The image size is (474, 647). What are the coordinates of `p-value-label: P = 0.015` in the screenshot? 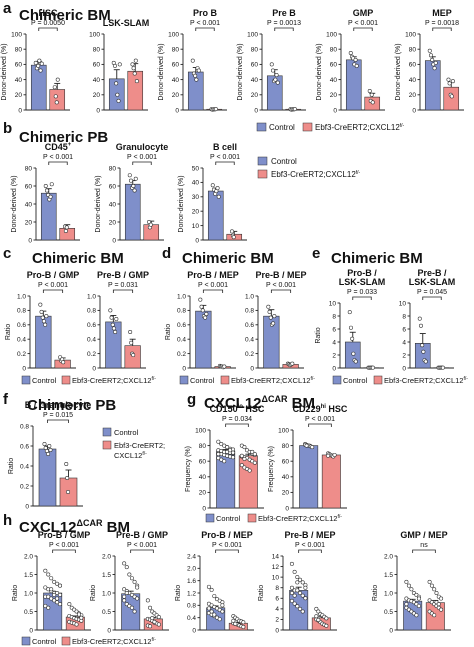 It's located at (58, 415).